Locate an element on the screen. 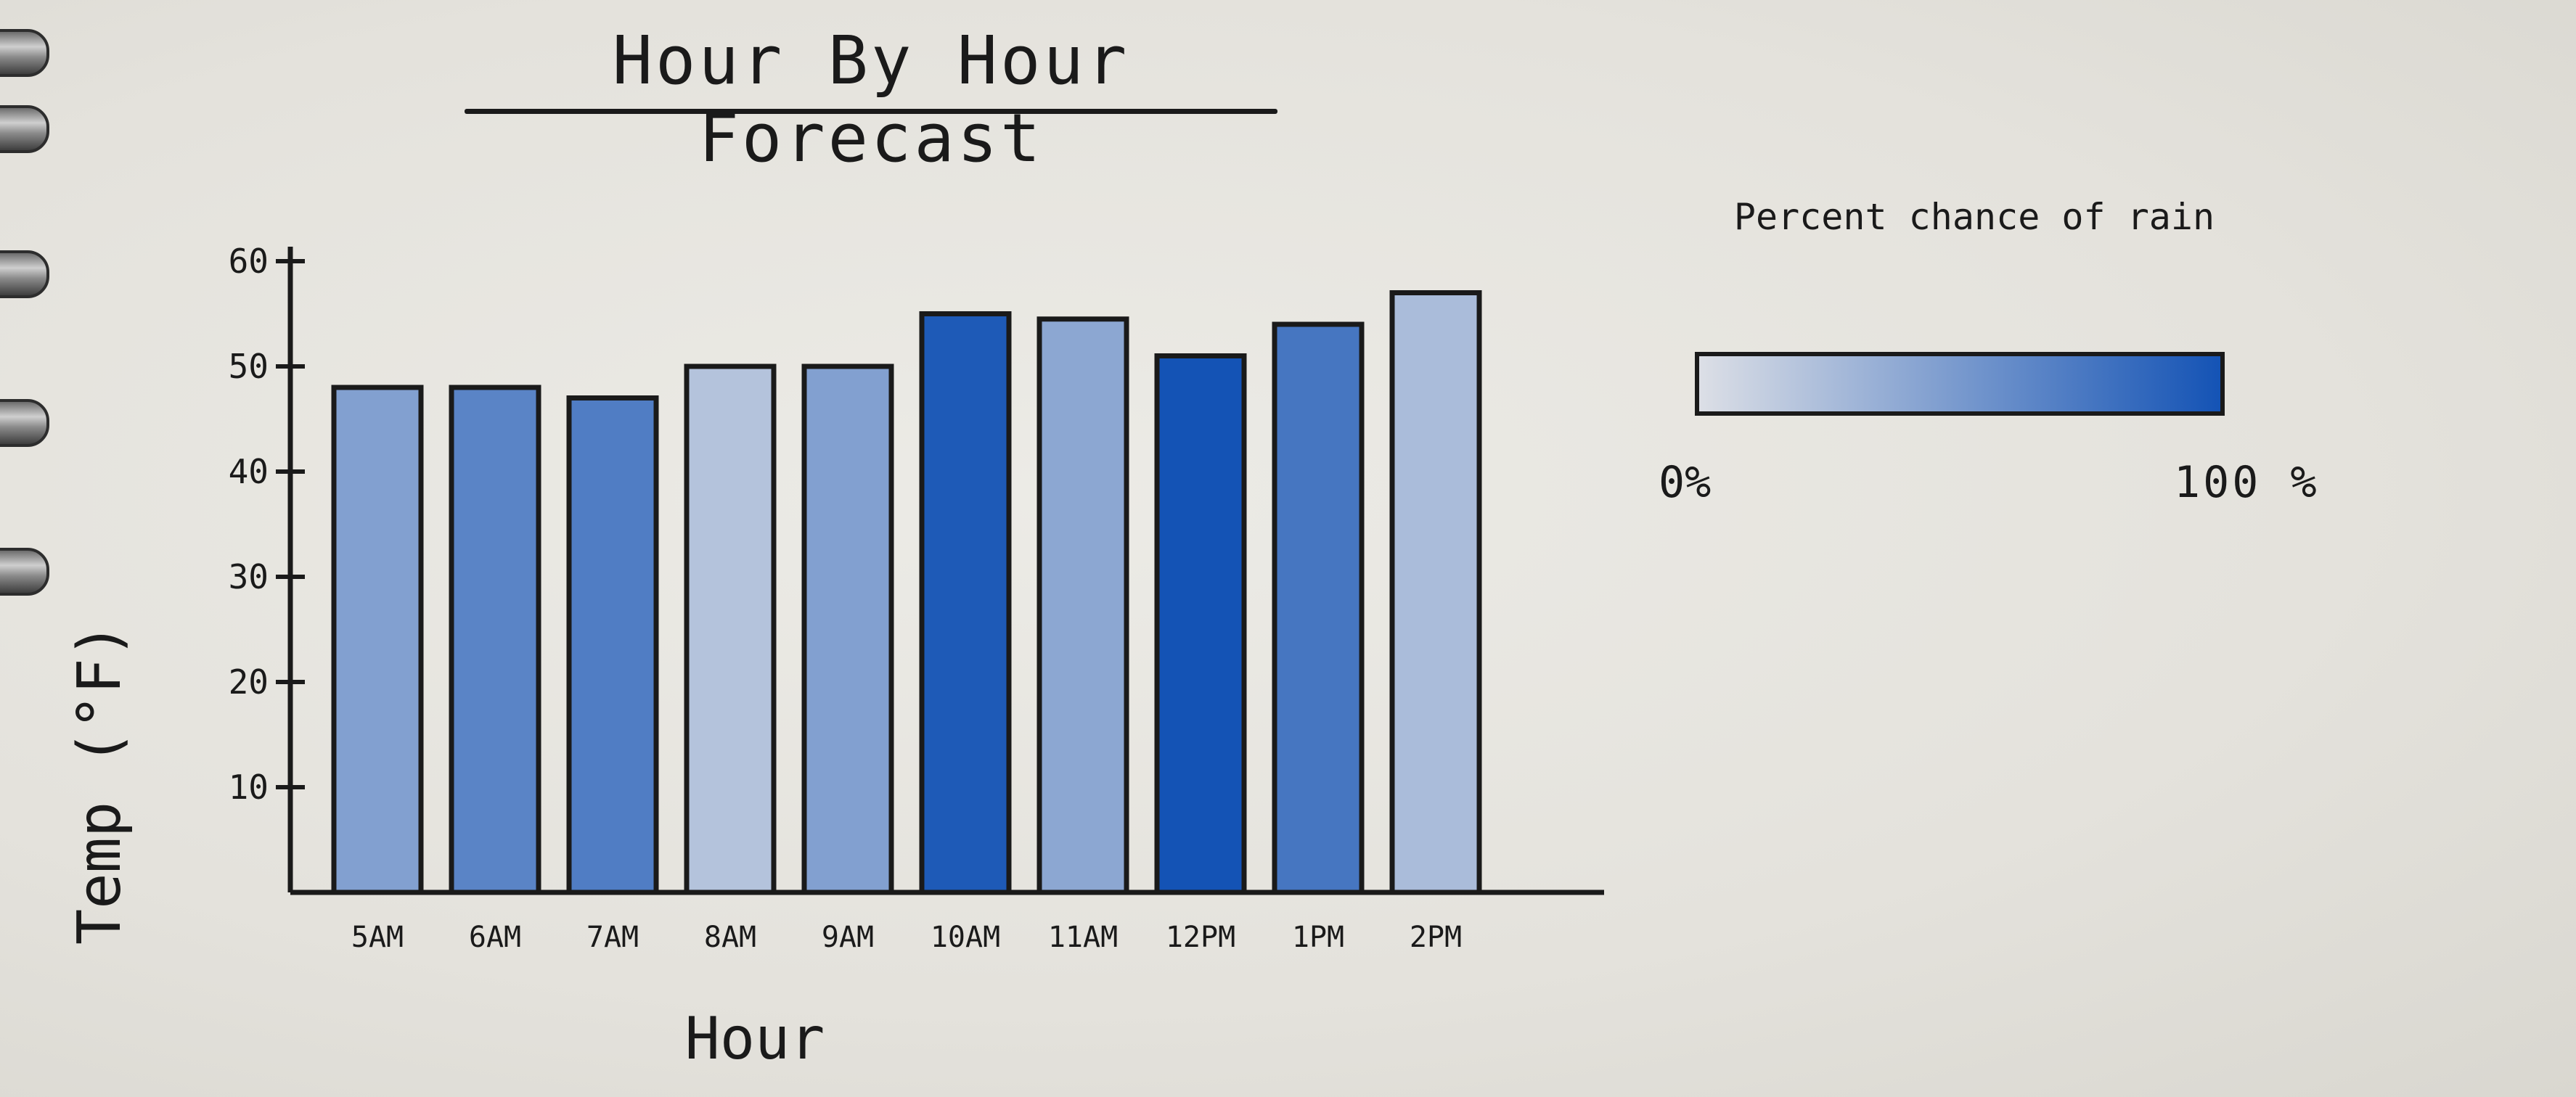  bar-1pm is located at coordinates (1319, 608).